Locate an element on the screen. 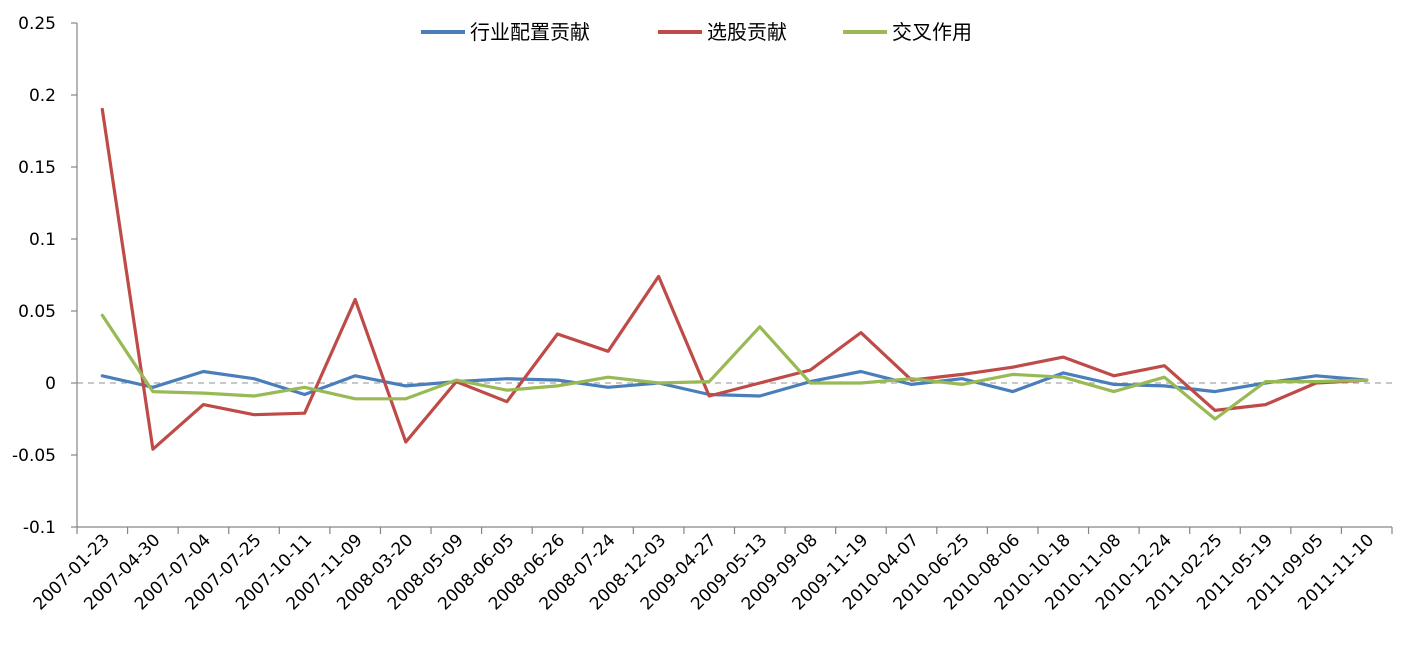 Image resolution: width=1404 pixels, height=645 pixels. y-tick-label: -0.05 is located at coordinates (34, 456).